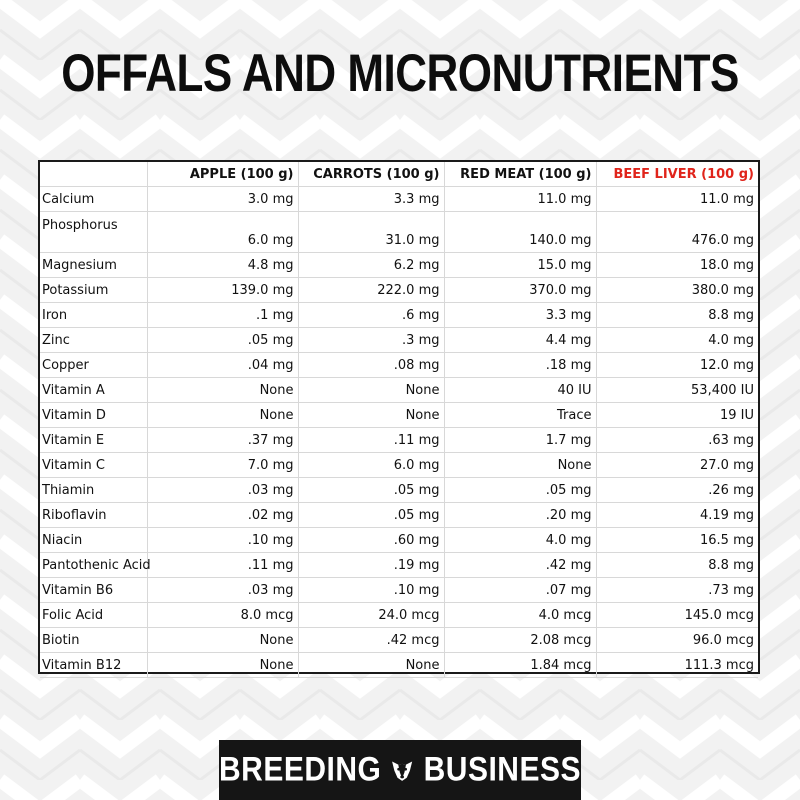 This screenshot has width=800, height=800. What do you see at coordinates (520, 232) in the screenshot?
I see `nutrient-value-cell: 140.0 mg` at bounding box center [520, 232].